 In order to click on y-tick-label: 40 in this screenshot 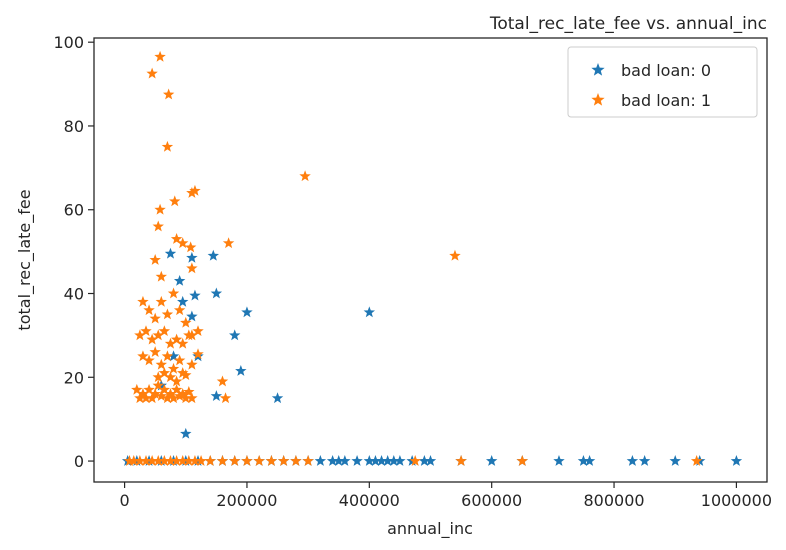, I will do `click(74, 294)`.